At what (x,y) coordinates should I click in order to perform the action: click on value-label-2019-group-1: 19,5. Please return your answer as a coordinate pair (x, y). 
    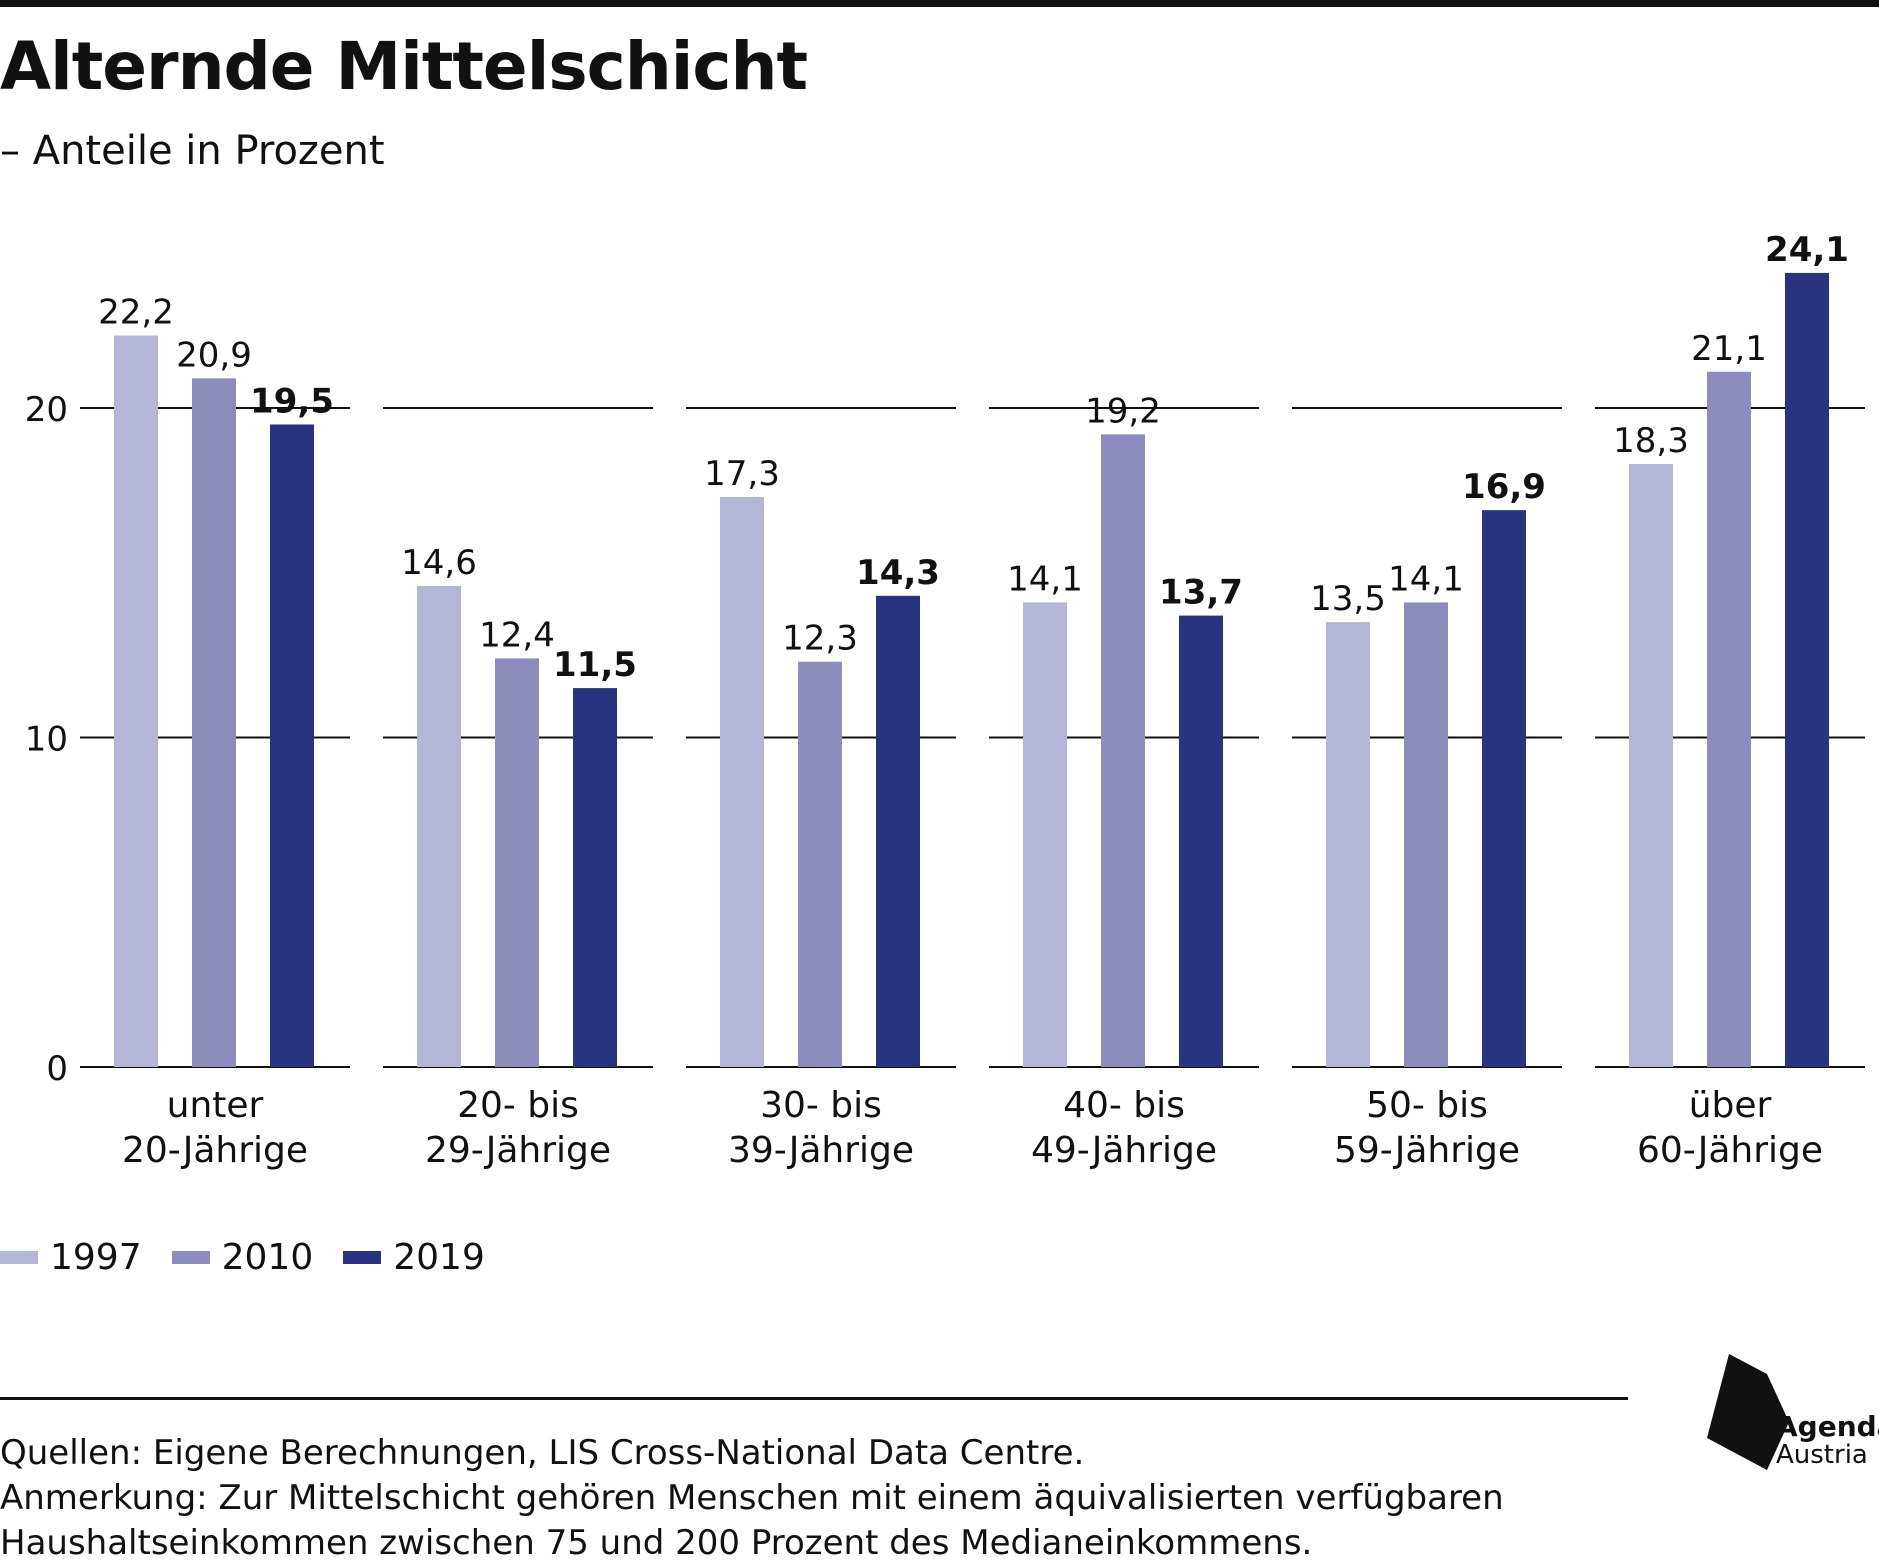
    Looking at the image, I should click on (292, 401).